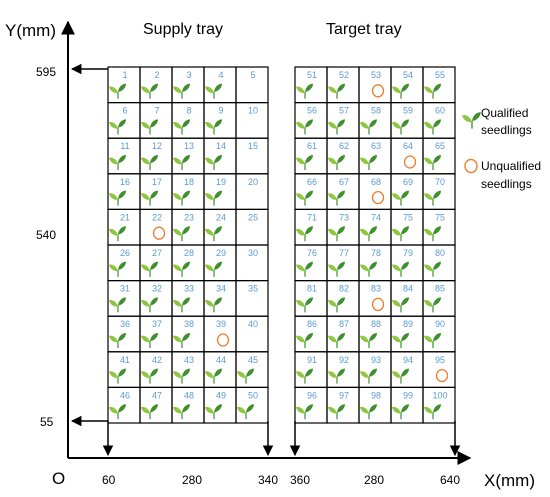 This screenshot has height=497, width=550. Describe the element at coordinates (343, 156) in the screenshot. I see `tray-cell: 62` at that location.